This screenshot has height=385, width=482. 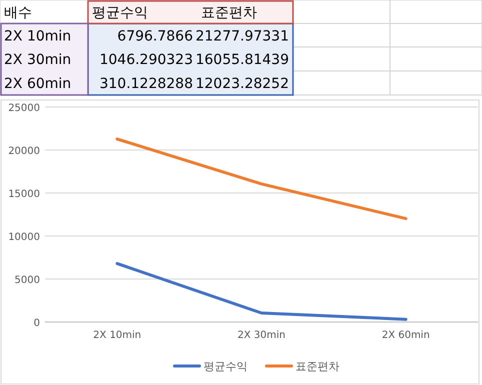 What do you see at coordinates (38, 36) in the screenshot?
I see `category-label: 2X 10min` at bounding box center [38, 36].